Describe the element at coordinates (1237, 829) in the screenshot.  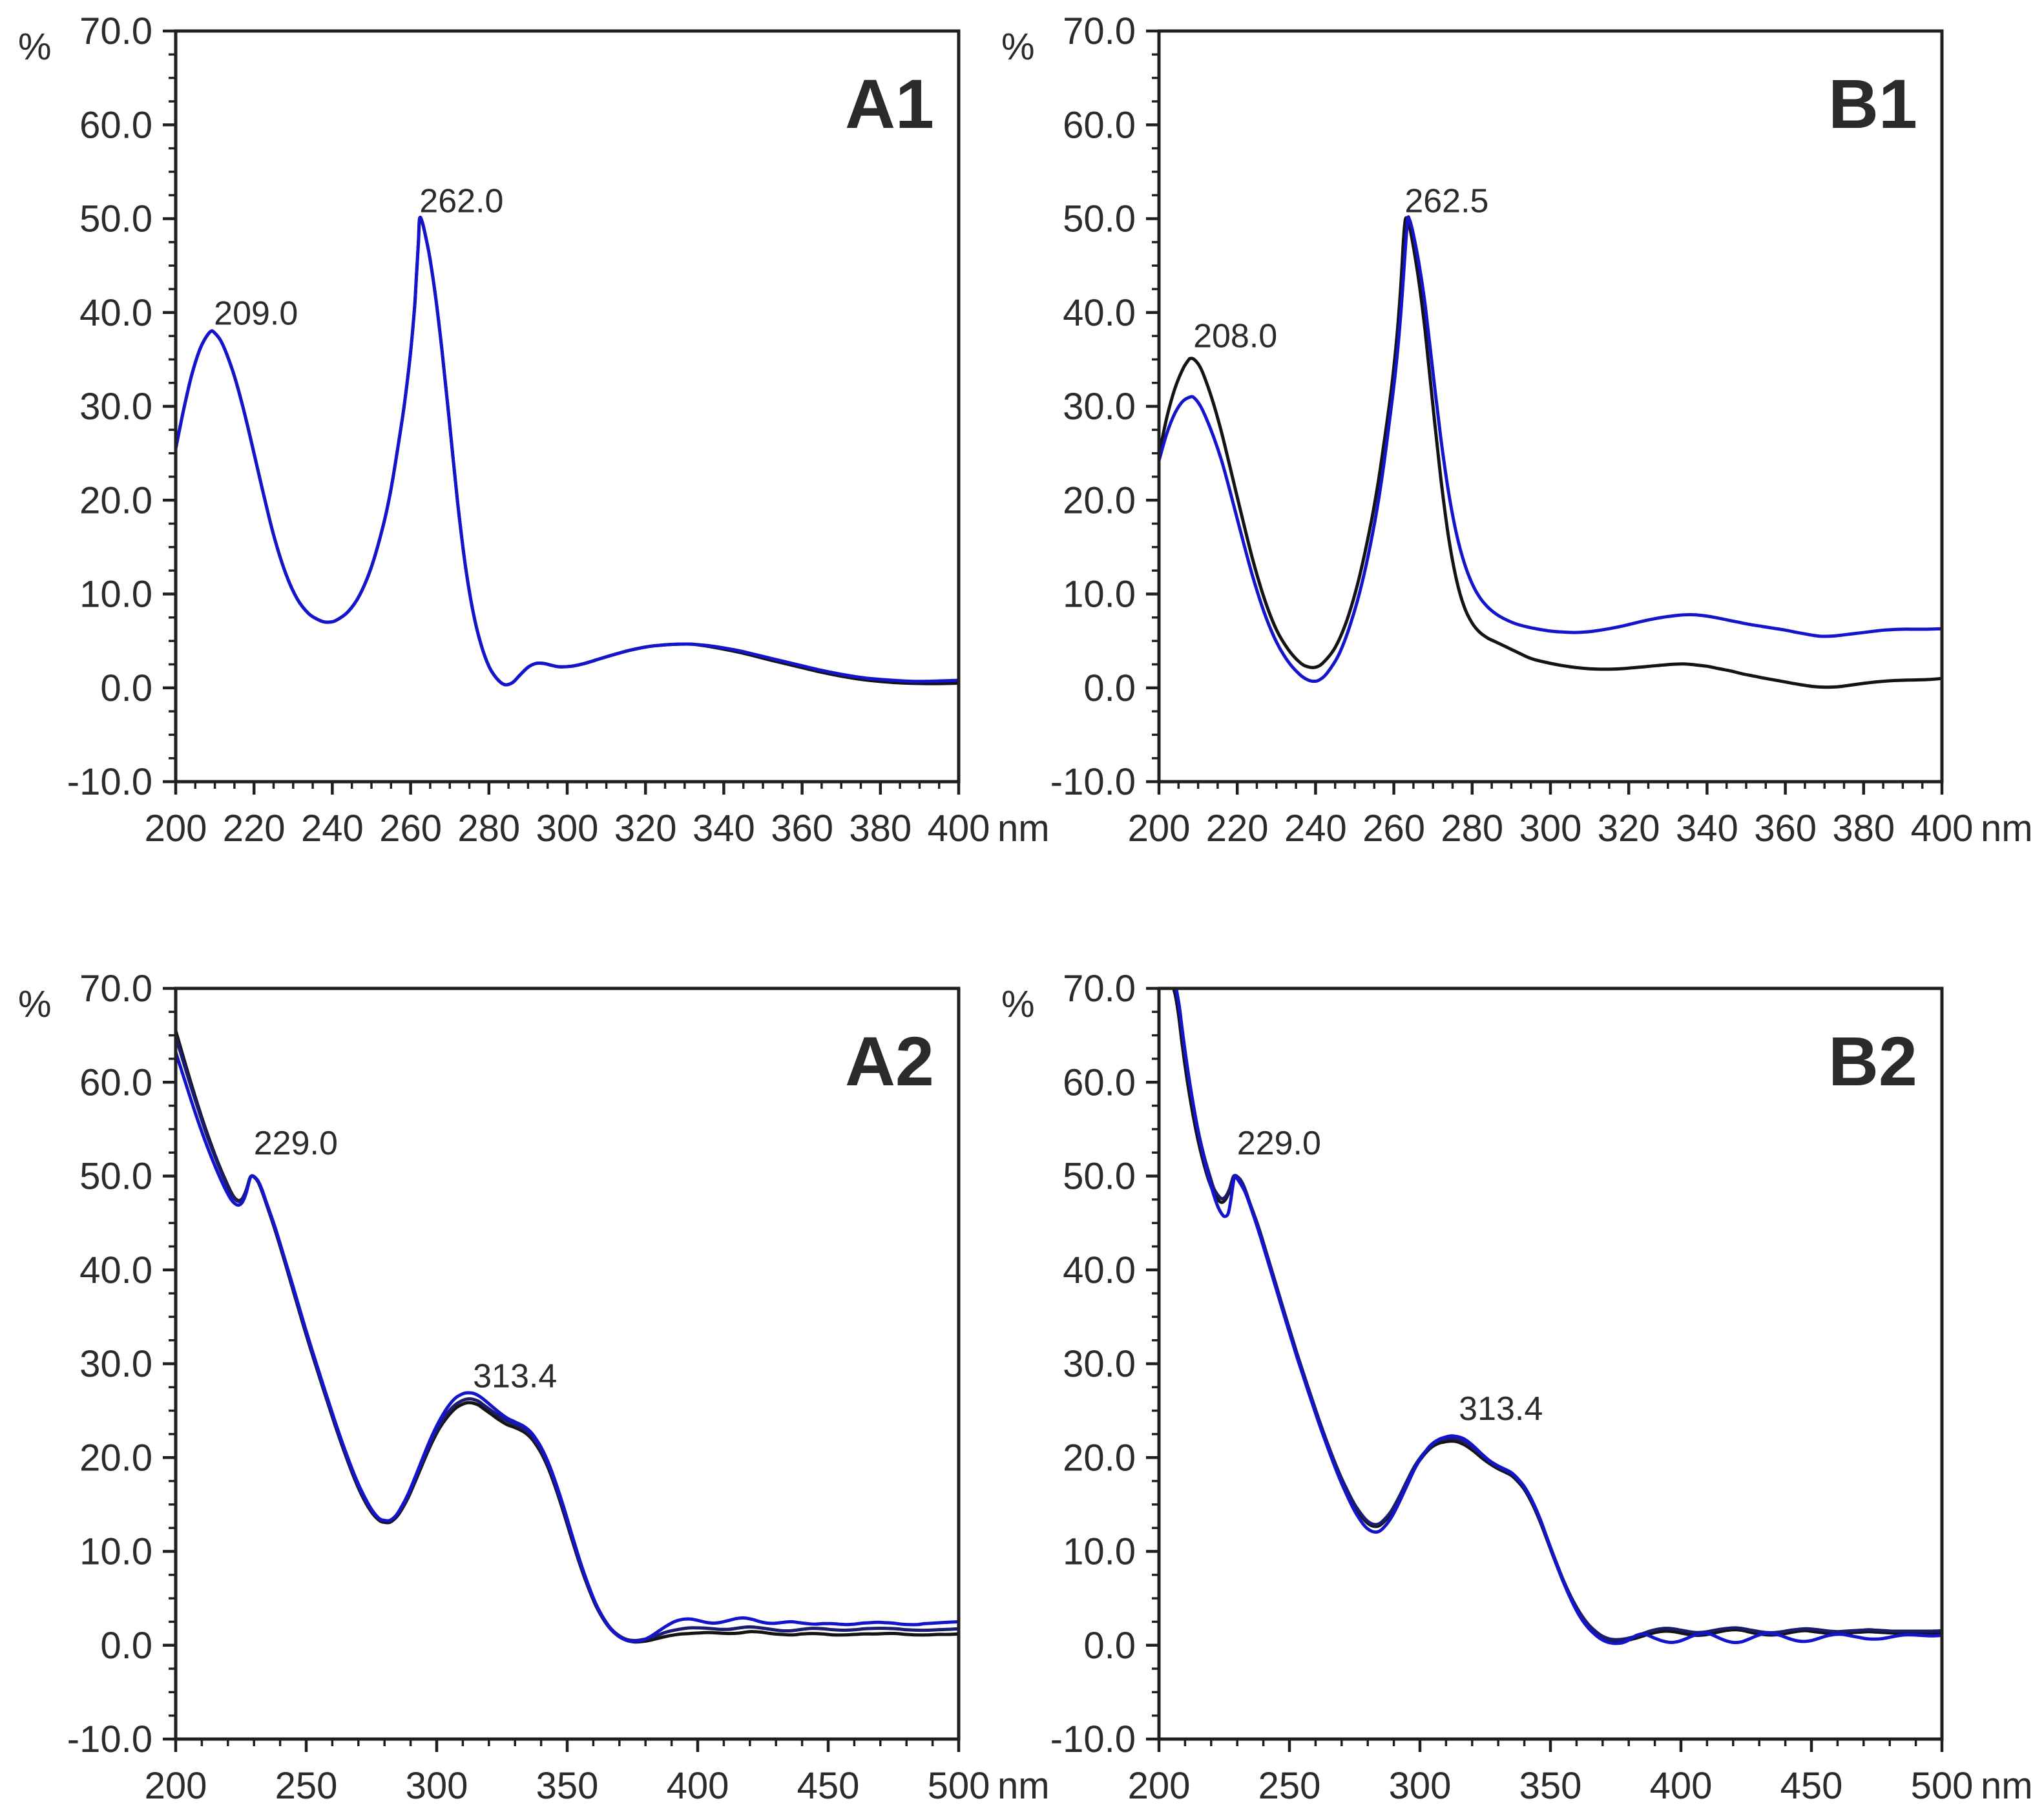
I see `x-tick-label: 220` at that location.